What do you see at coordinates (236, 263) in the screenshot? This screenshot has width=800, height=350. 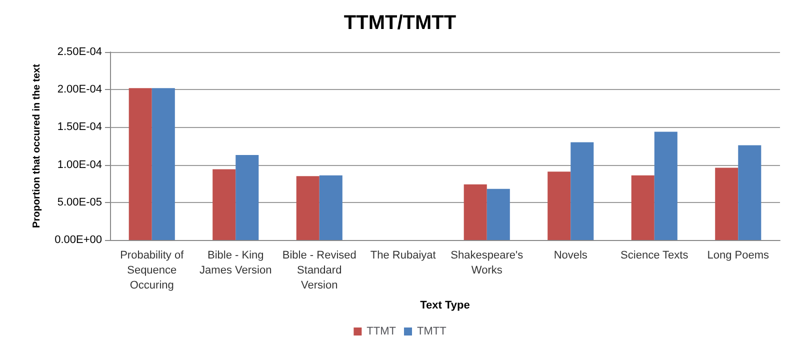 I see `x-tick-label: Bible - King James Version` at bounding box center [236, 263].